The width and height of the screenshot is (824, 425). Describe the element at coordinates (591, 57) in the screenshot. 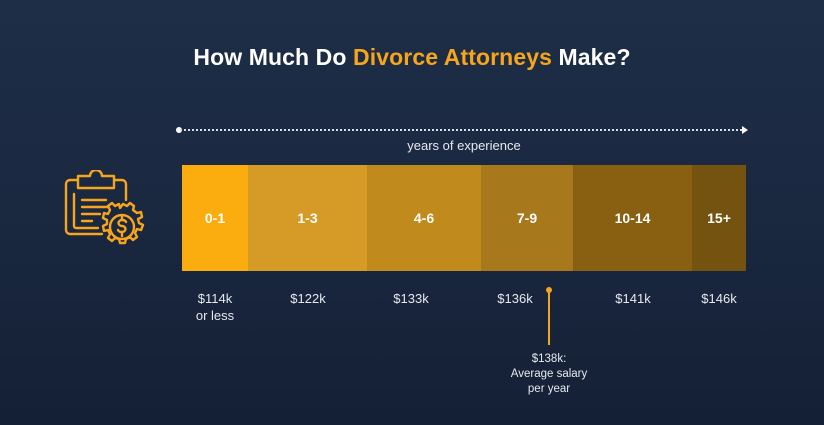

I see `title-suffix: Make?` at that location.